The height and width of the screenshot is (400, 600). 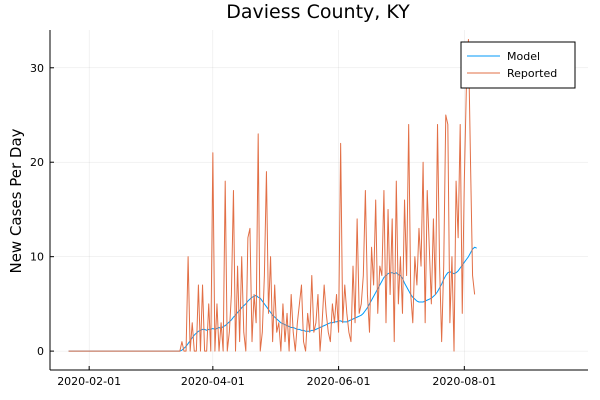 What do you see at coordinates (213, 381) in the screenshot?
I see `x-tick-label: 2020-04-01` at bounding box center [213, 381].